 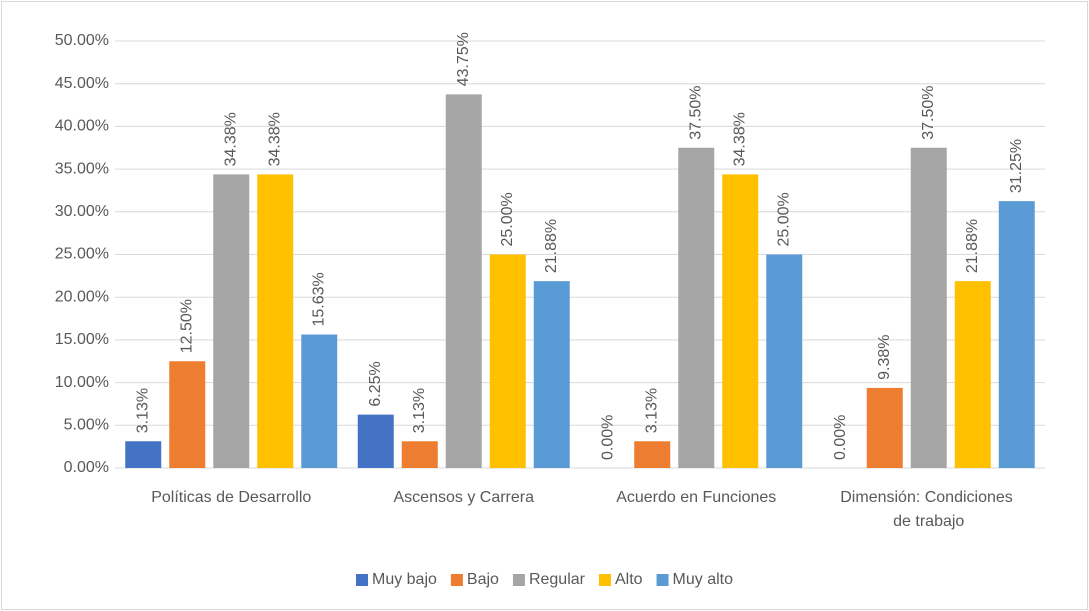 What do you see at coordinates (82, 168) in the screenshot?
I see `y-tick-label: 35.00%` at bounding box center [82, 168].